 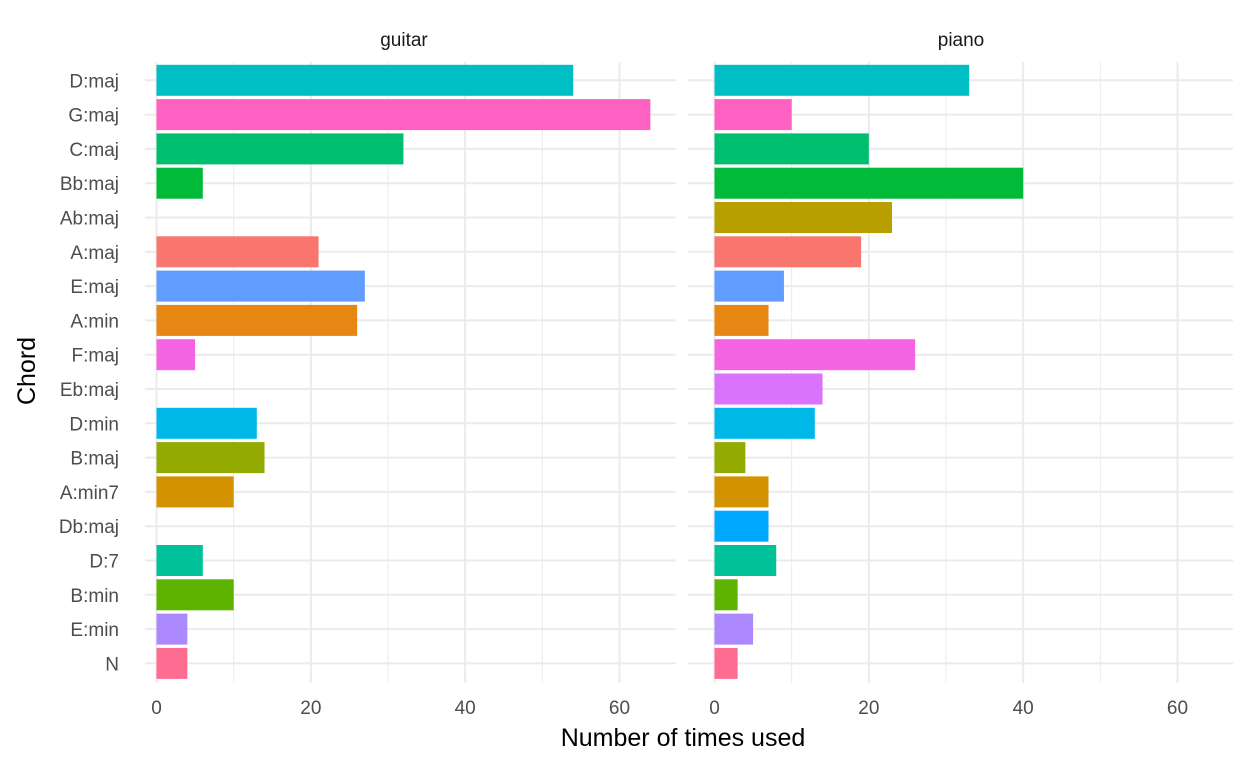 What do you see at coordinates (257, 320) in the screenshot?
I see `bar-guitar-A:min` at bounding box center [257, 320].